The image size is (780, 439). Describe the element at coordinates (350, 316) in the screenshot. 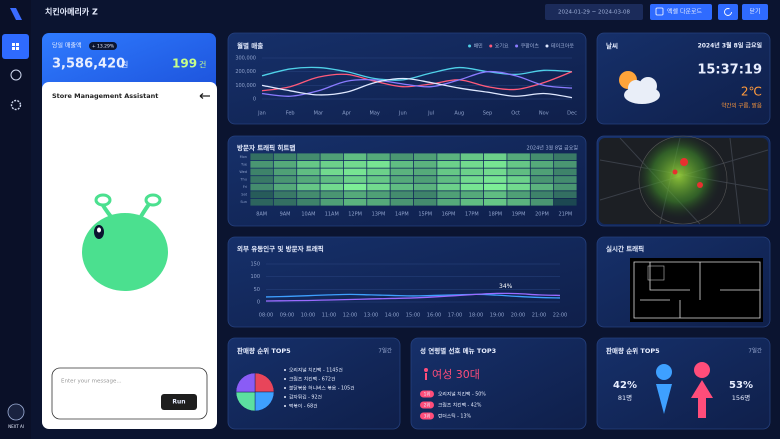

I see `x-tick-label: 12:00` at that location.